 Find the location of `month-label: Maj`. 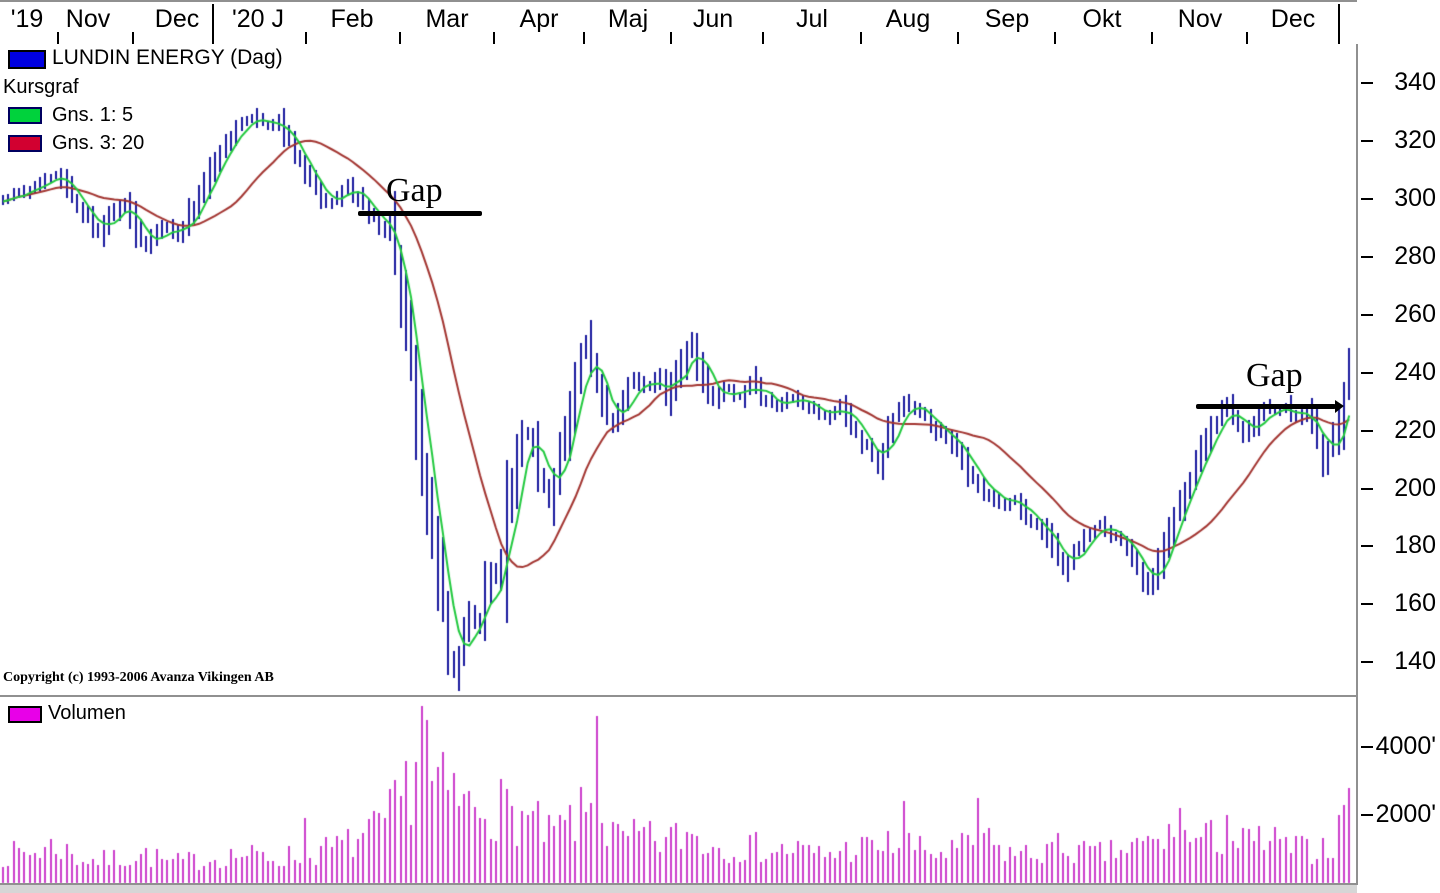

month-label: Maj is located at coordinates (628, 19).